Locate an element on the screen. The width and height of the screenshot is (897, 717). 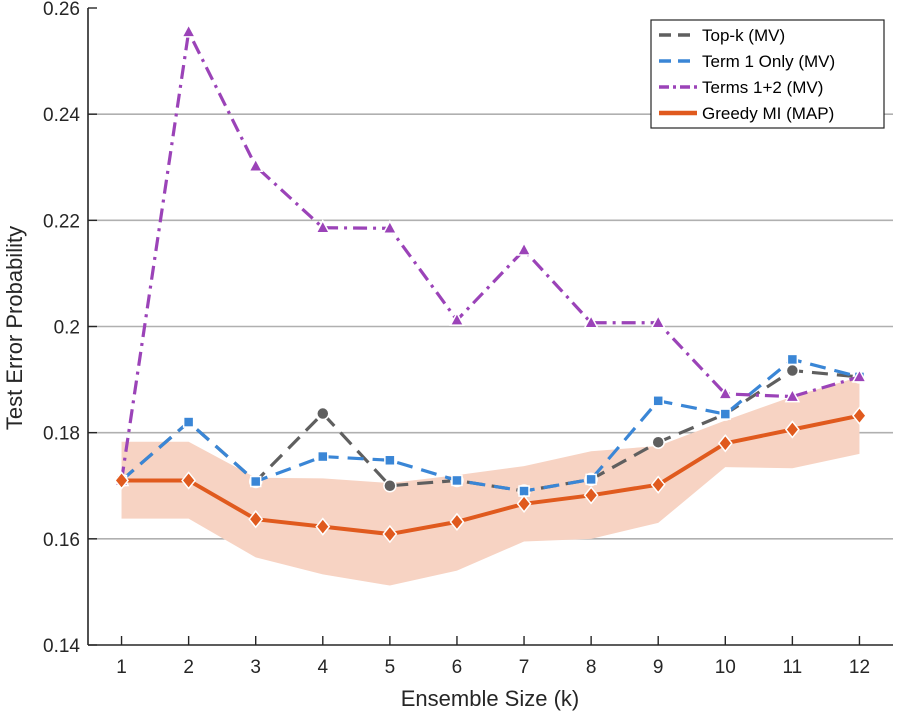
x-tick-label: 9 is located at coordinates (658, 667).